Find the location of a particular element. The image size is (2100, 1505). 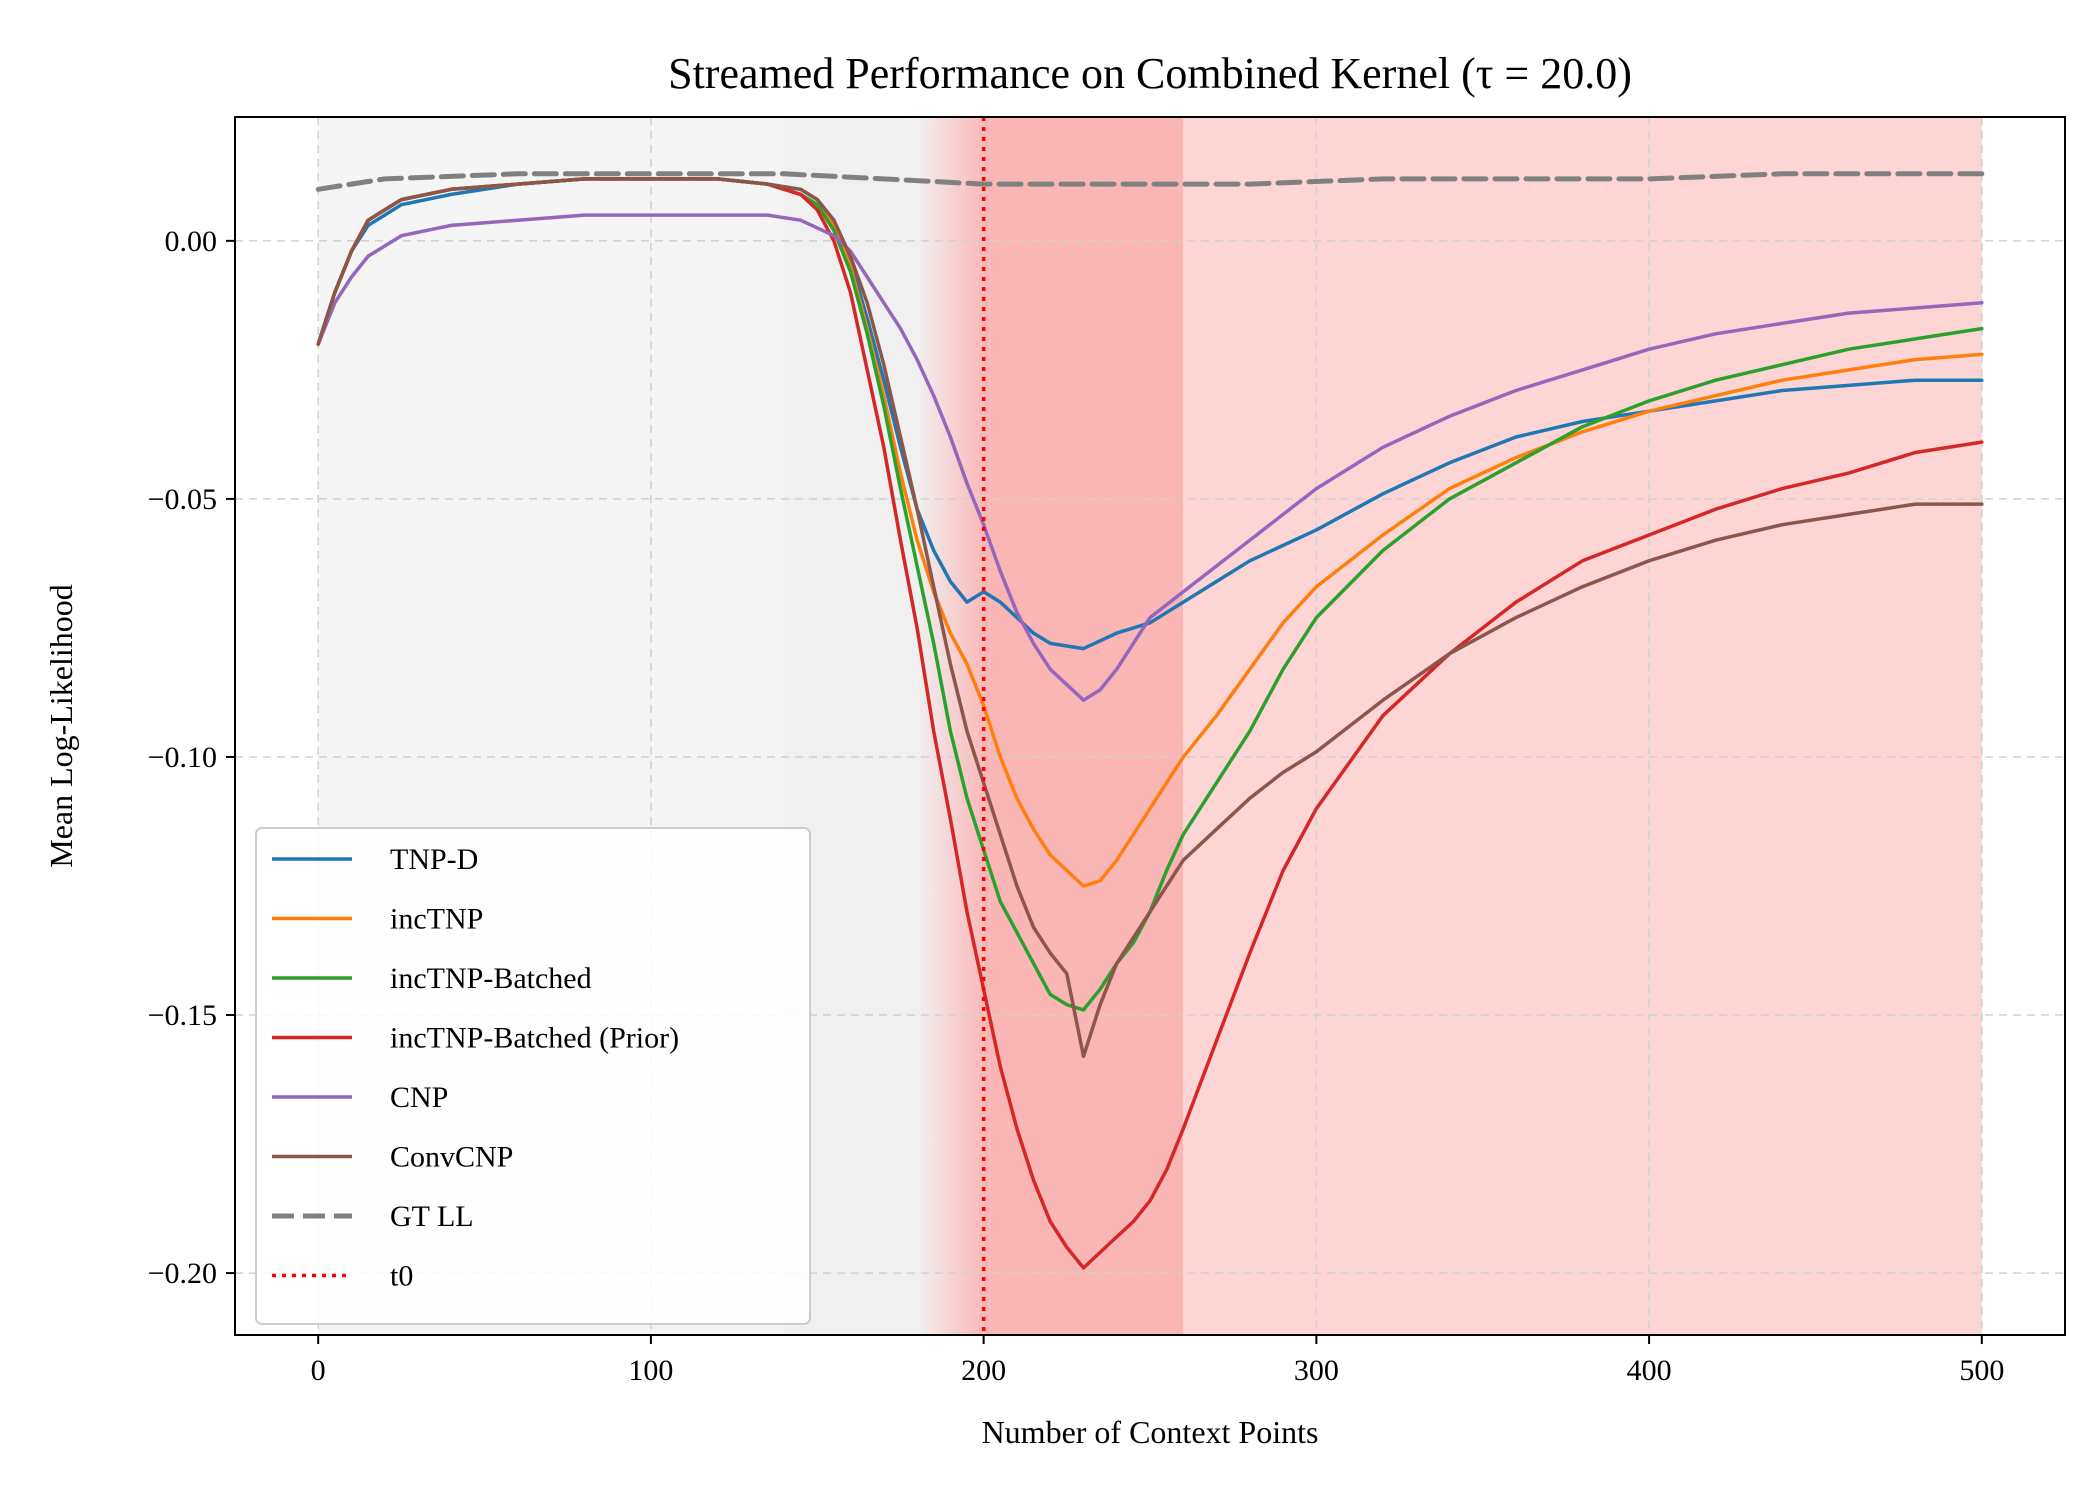

y-tick-label: −0.15 is located at coordinates (182, 1015).